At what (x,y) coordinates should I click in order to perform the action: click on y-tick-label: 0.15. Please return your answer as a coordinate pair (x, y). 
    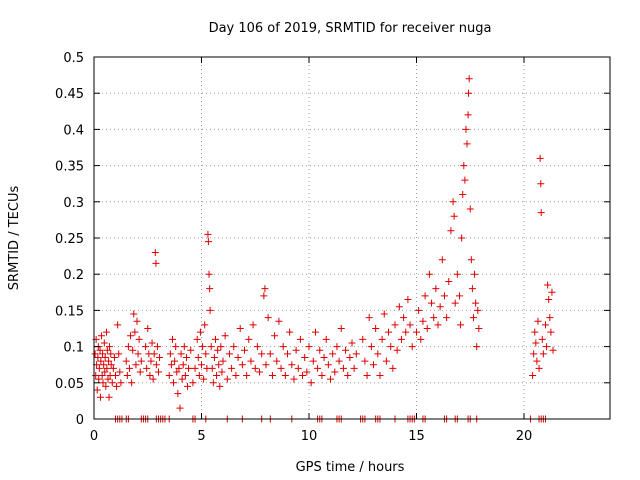
    Looking at the image, I should click on (69, 311).